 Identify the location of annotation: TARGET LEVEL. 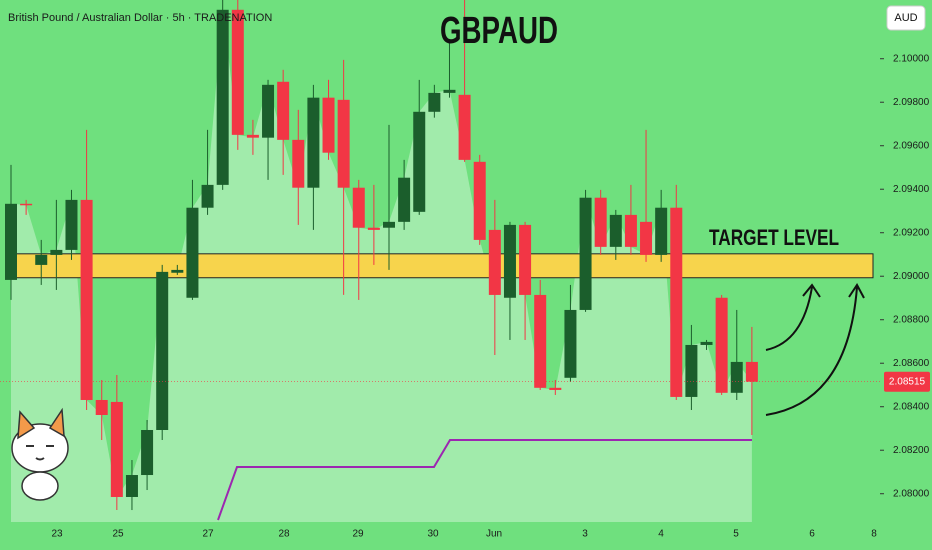
(774, 237).